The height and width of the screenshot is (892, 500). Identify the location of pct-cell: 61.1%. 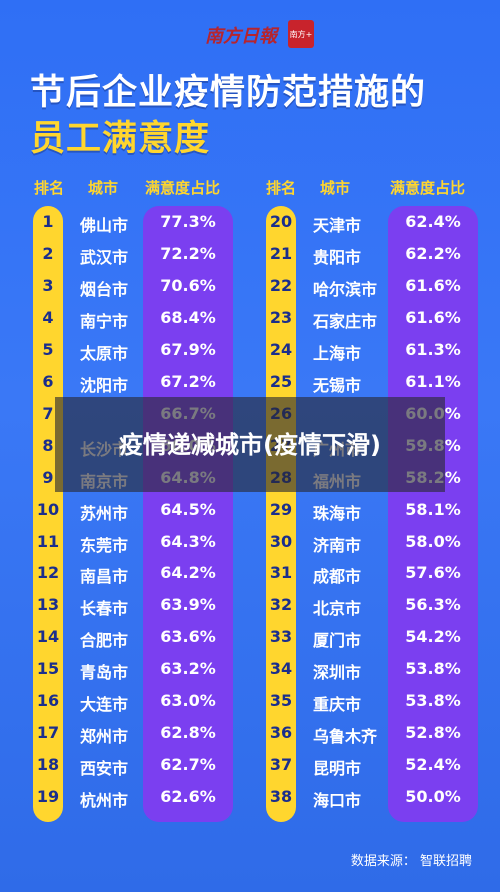
(433, 381).